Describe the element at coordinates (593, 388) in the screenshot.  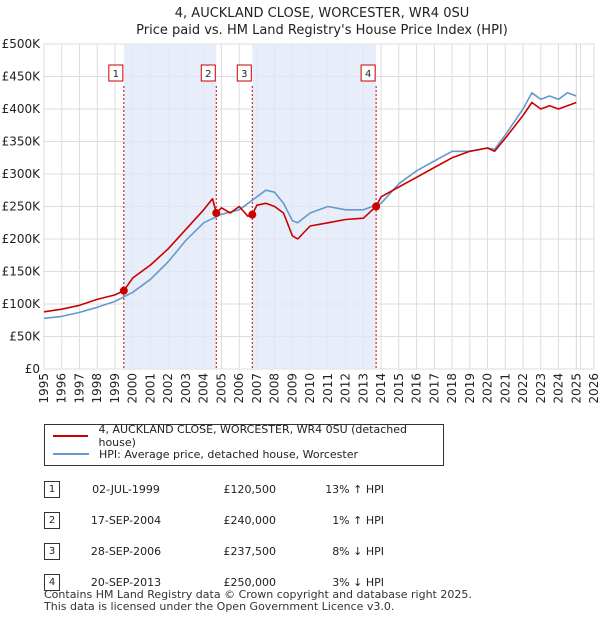
I see `x-tick-label: 2026` at that location.